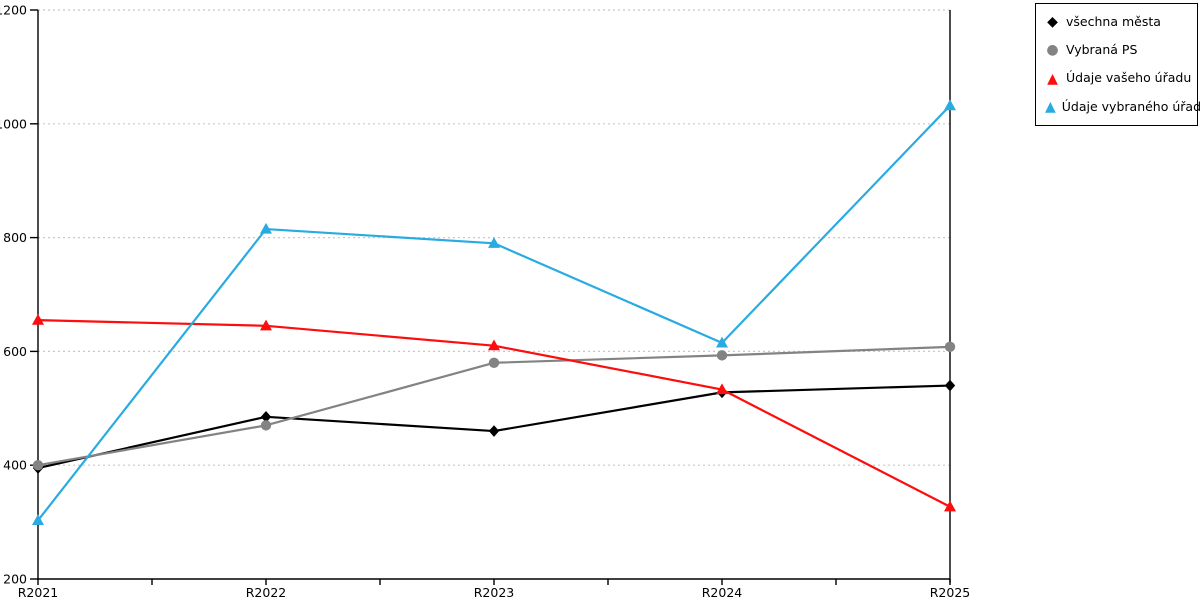 The image size is (1200, 600). I want to click on diamond-marker-icon: ◆, so click(1052, 22).